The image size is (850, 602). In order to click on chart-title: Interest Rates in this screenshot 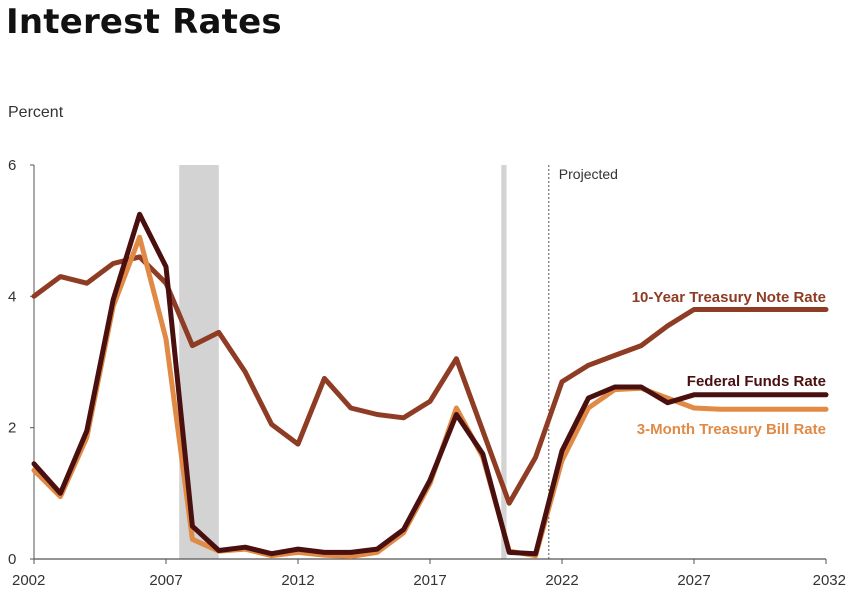, I will do `click(144, 22)`.